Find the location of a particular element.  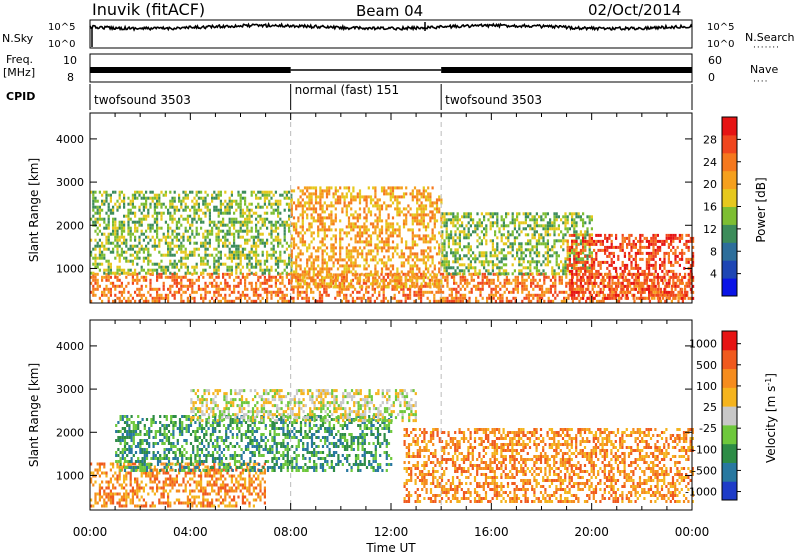

nsearch-tick-high: 10^5 is located at coordinates (720, 27).